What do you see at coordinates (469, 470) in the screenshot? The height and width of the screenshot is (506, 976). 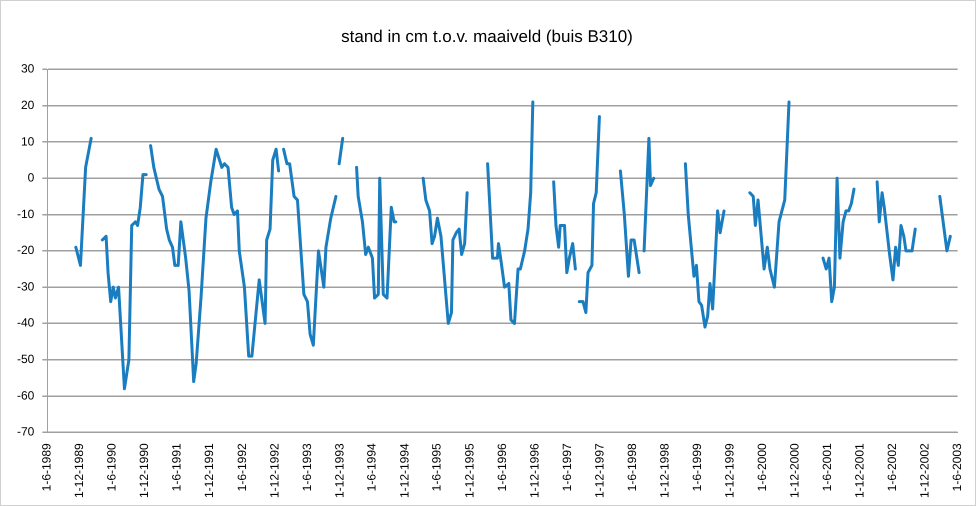 I see `x-tick-label: 1-12-1995` at bounding box center [469, 470].